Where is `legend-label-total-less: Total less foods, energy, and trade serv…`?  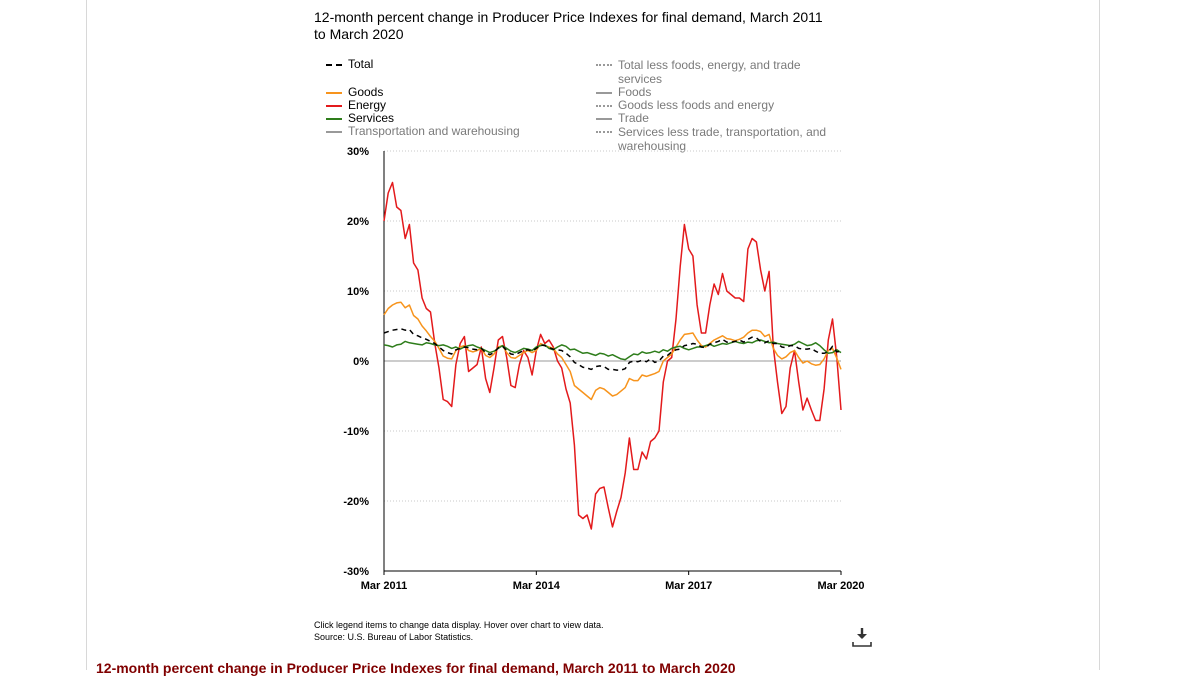
legend-label-total-less: Total less foods, energy, and trade serv… is located at coordinates (709, 72).